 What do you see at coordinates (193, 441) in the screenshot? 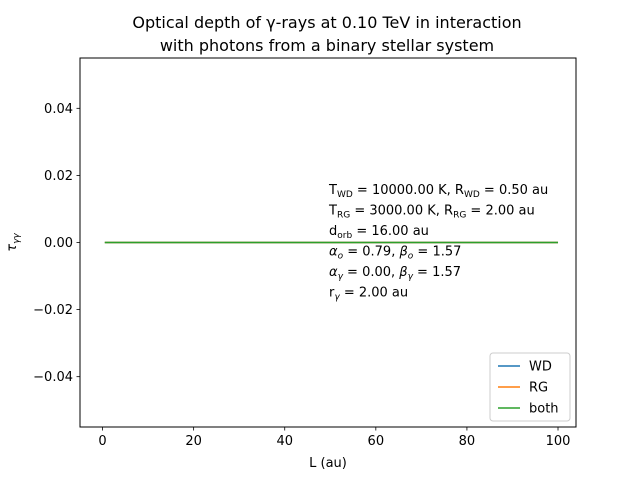
I see `x-tick-label: 20` at bounding box center [193, 441].